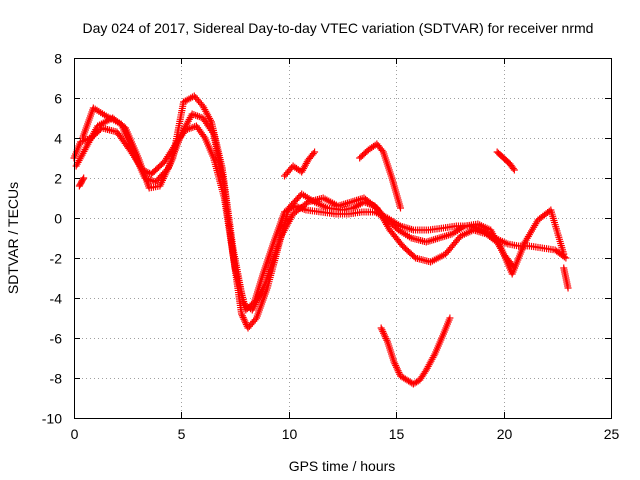 This screenshot has width=640, height=480. What do you see at coordinates (75, 434) in the screenshot?
I see `x-tick-label: 0` at bounding box center [75, 434].